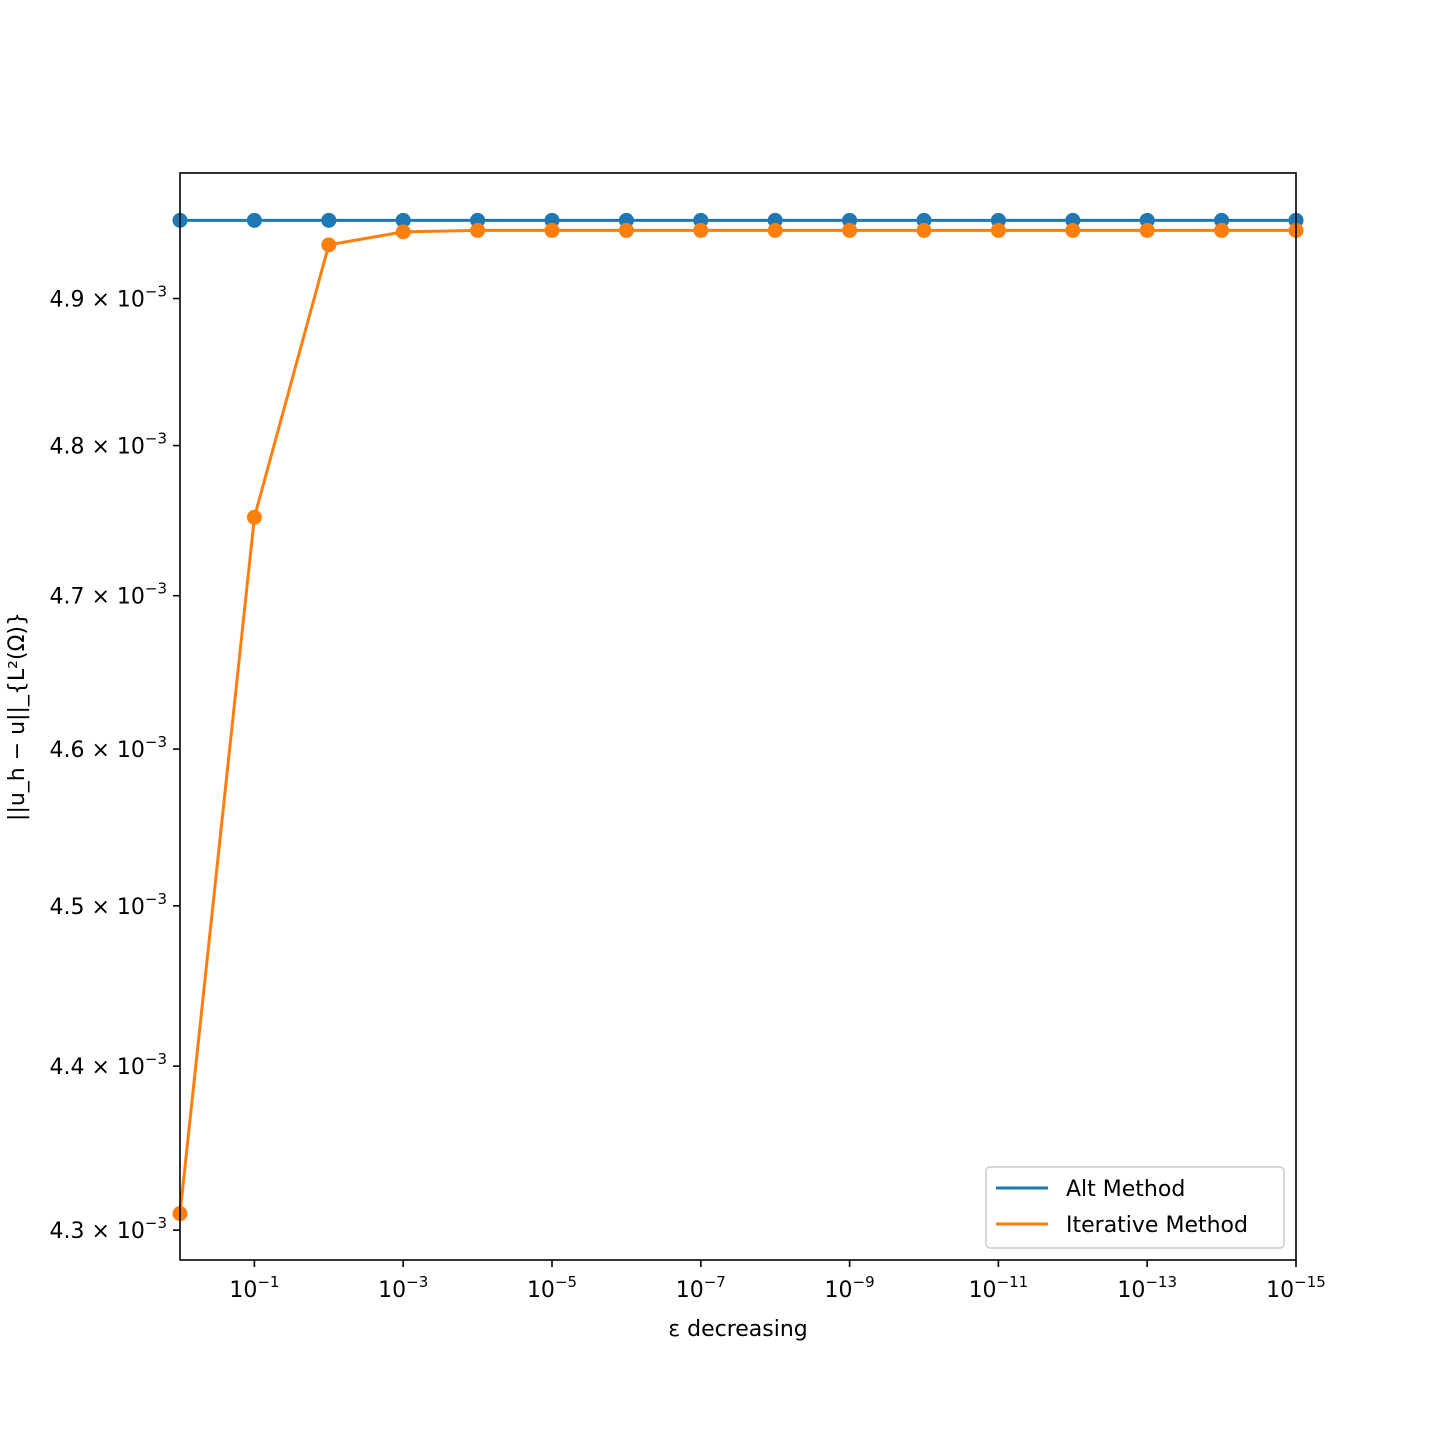 The width and height of the screenshot is (1440, 1440). Describe the element at coordinates (1157, 1225) in the screenshot. I see `legend-label-iterative-method: Iterative Method` at that location.